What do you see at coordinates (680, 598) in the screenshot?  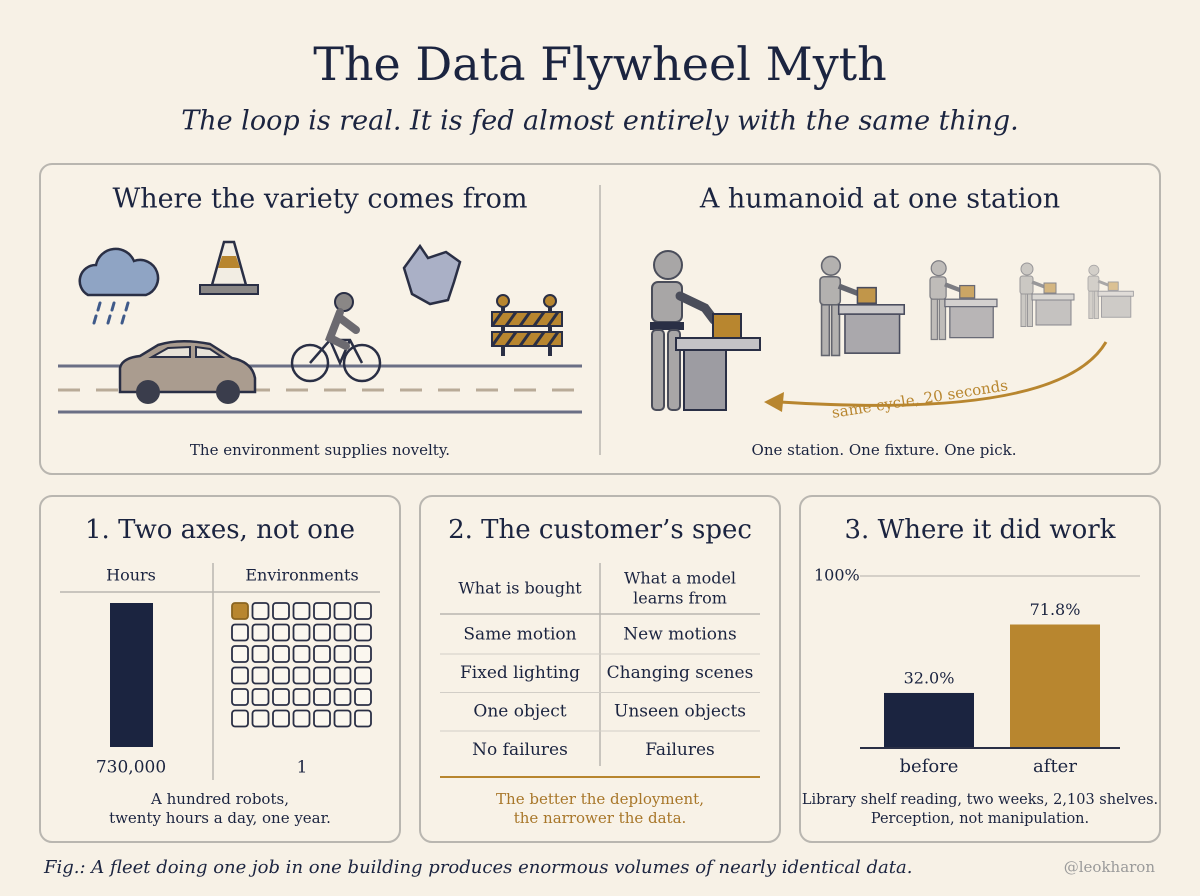 I see `column-header: learns from` at bounding box center [680, 598].